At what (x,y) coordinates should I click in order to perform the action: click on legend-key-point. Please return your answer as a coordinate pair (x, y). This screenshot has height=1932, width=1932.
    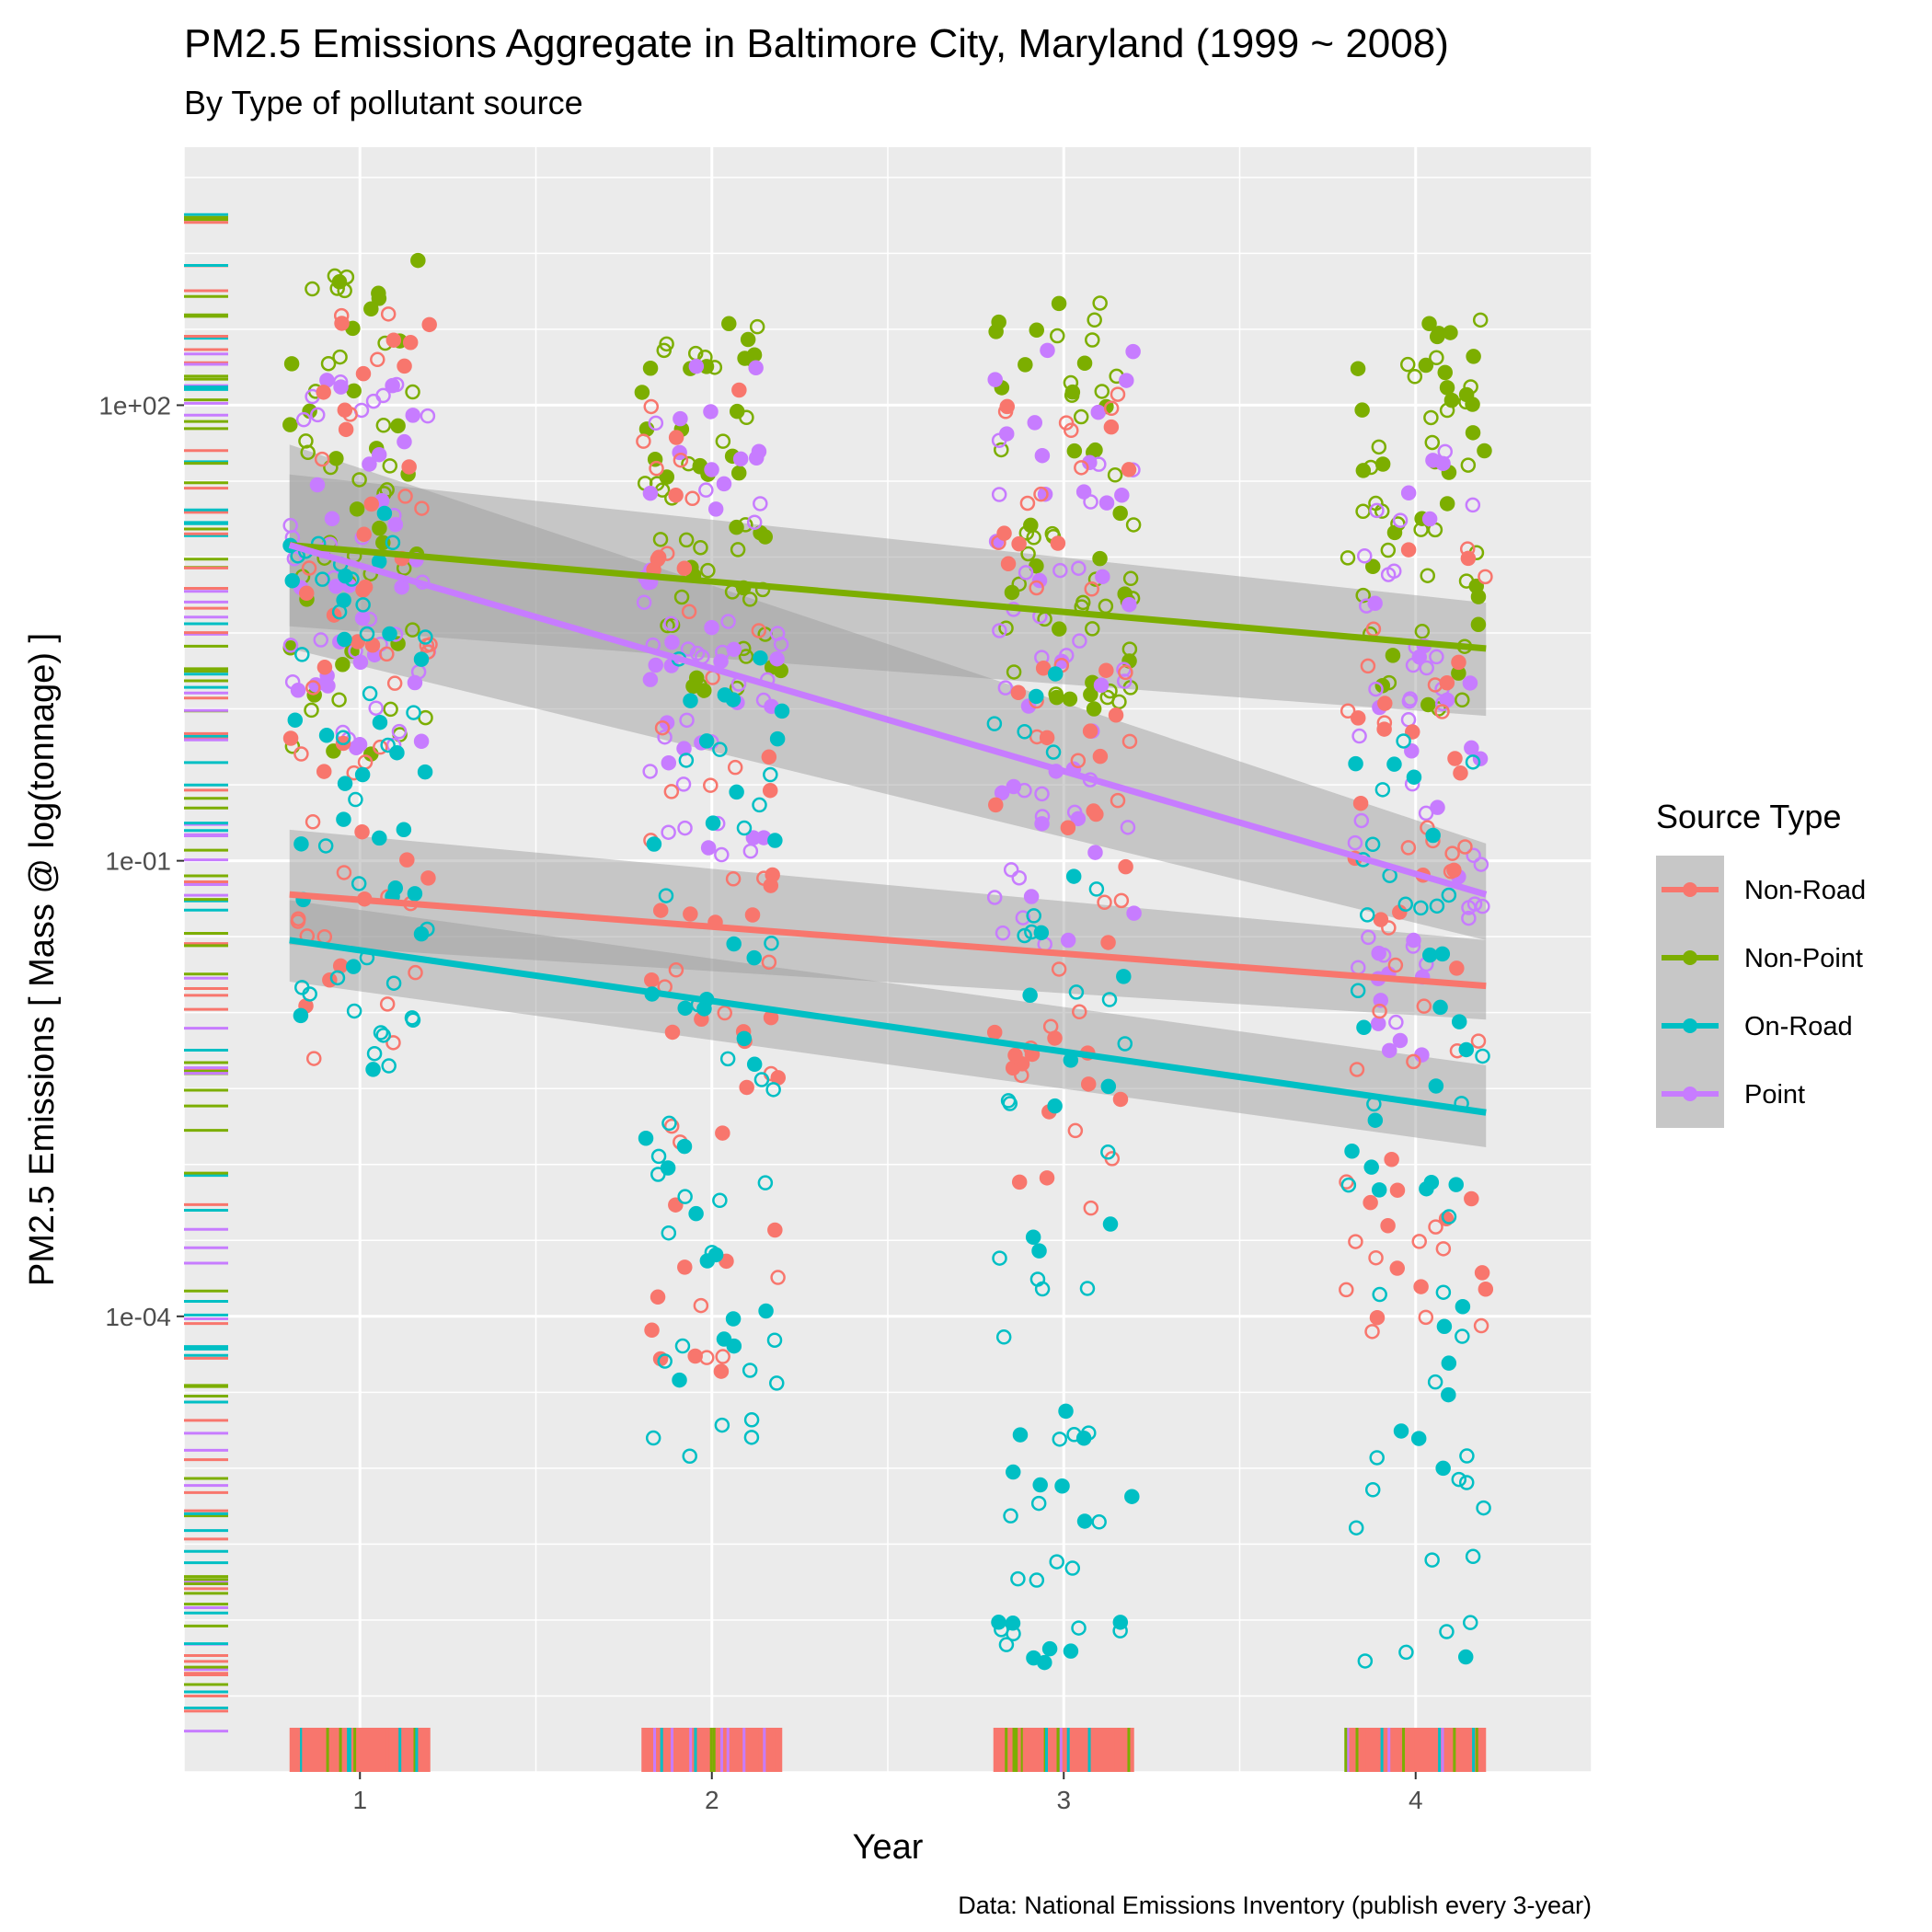
    Looking at the image, I should click on (1690, 1025).